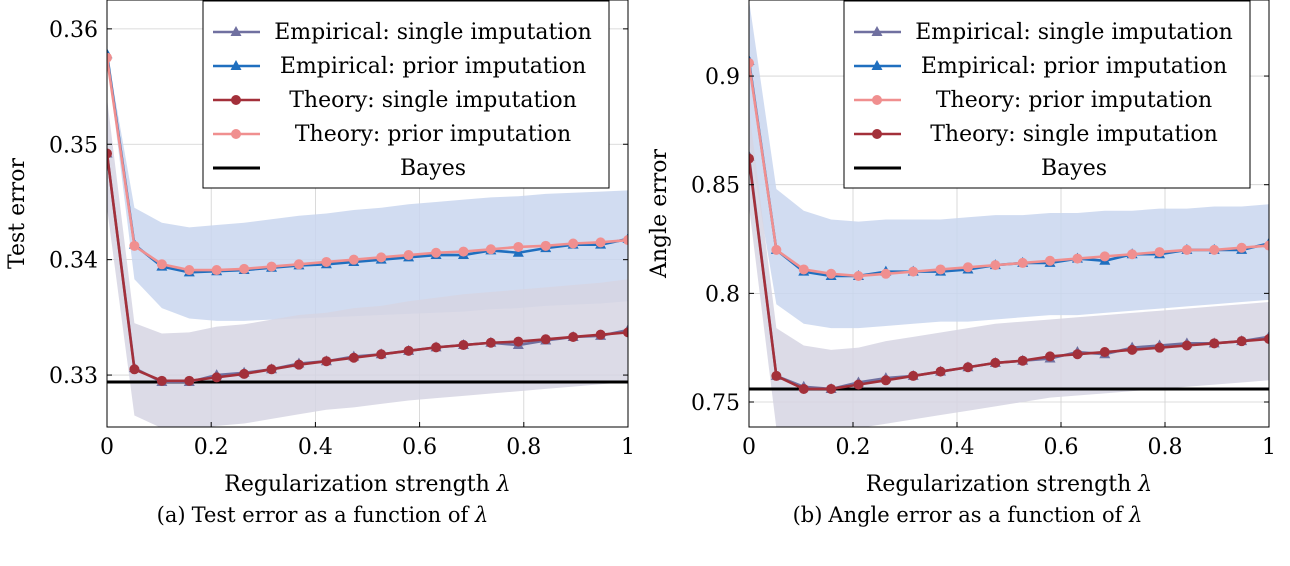 The image size is (1290, 566). I want to click on y-axis-label: Test error, so click(17, 213).